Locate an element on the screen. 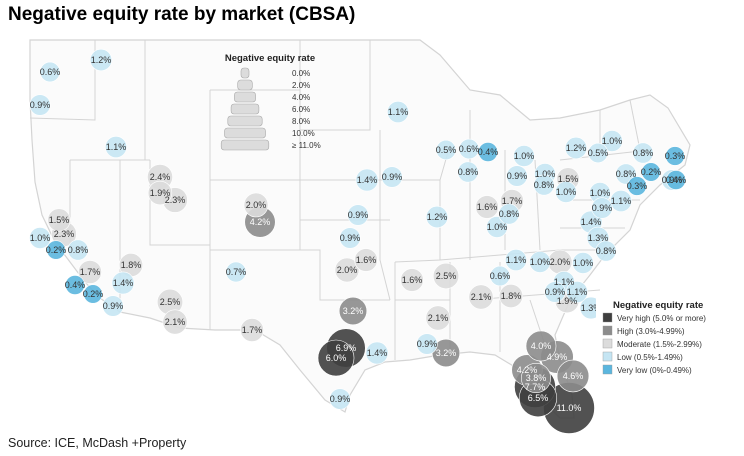  source-note: Source: ICE, McDash +Property is located at coordinates (97, 443).